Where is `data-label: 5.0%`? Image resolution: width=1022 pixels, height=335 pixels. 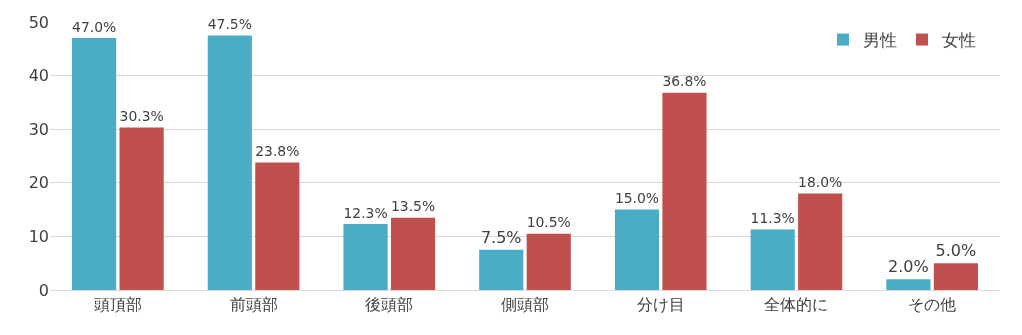 data-label: 5.0% is located at coordinates (956, 251).